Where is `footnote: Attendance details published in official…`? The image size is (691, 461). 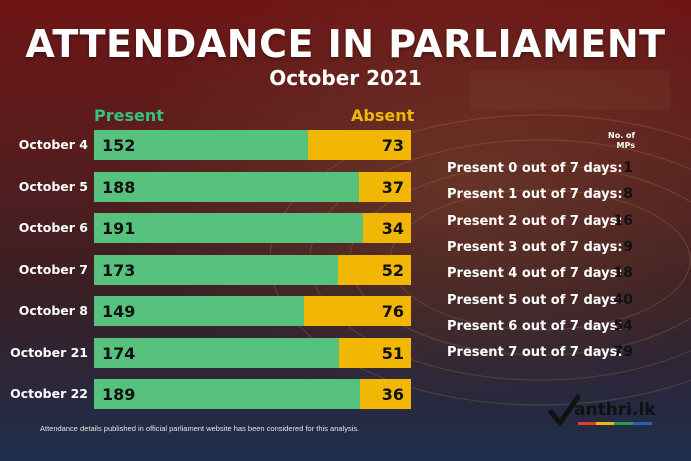 footnote: Attendance details published in official… is located at coordinates (200, 428).